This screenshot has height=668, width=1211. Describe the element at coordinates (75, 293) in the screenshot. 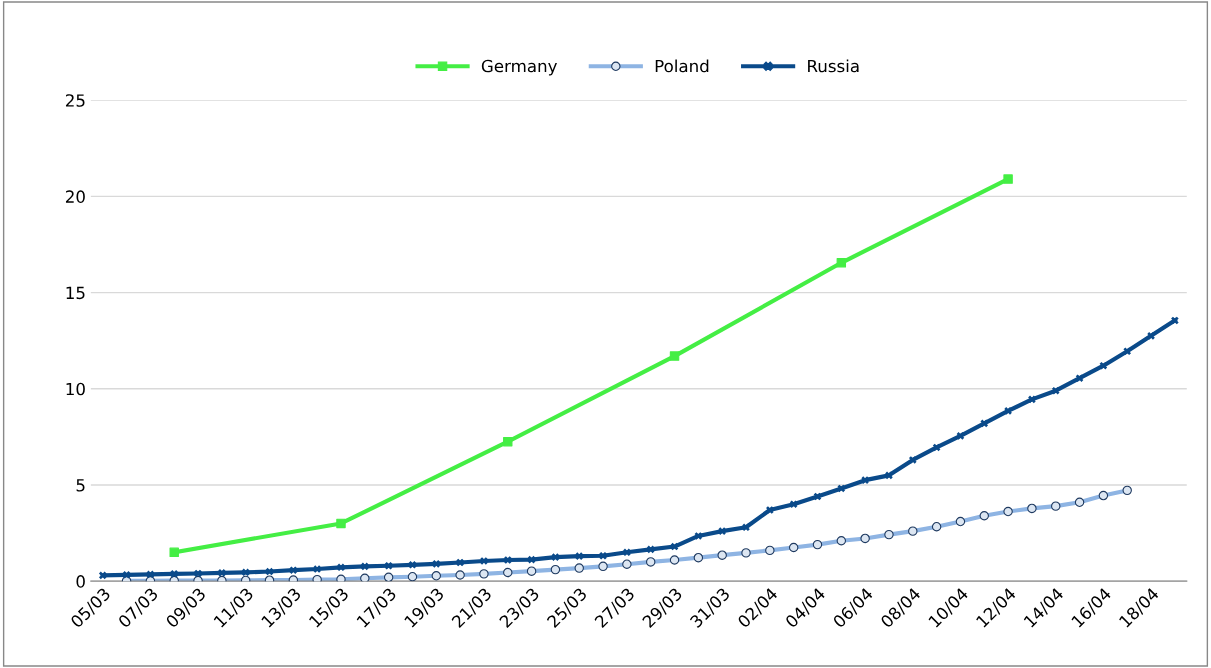

I see `y-tick-label: 15` at that location.